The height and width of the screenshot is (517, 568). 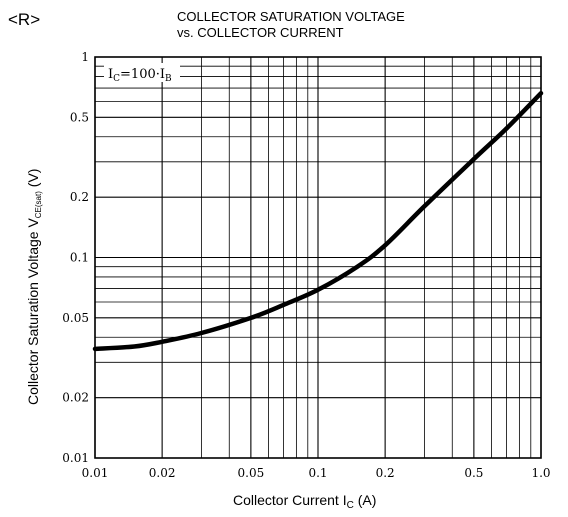 I want to click on page-mark: <R>, so click(x=24, y=19).